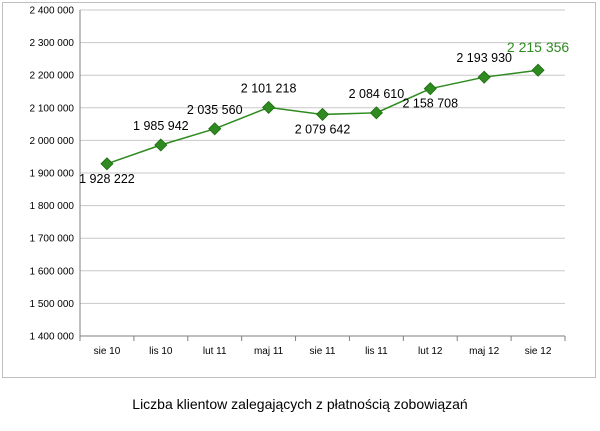 Image resolution: width=600 pixels, height=431 pixels. What do you see at coordinates (107, 351) in the screenshot?
I see `x-tick-label: sie 10` at bounding box center [107, 351].